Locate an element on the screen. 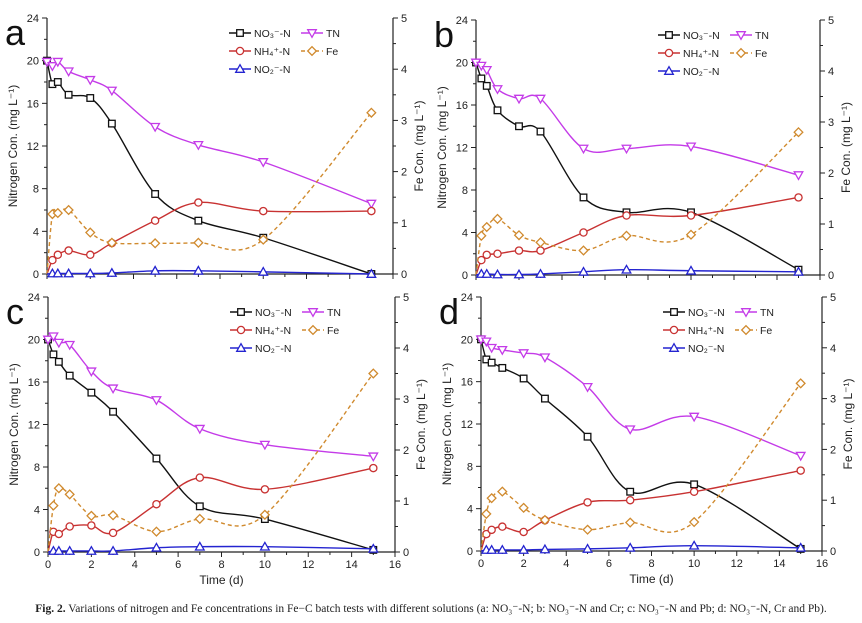  y-axis-label: Nitrogen Con. (mg L⁻¹) is located at coordinates (442, 147).